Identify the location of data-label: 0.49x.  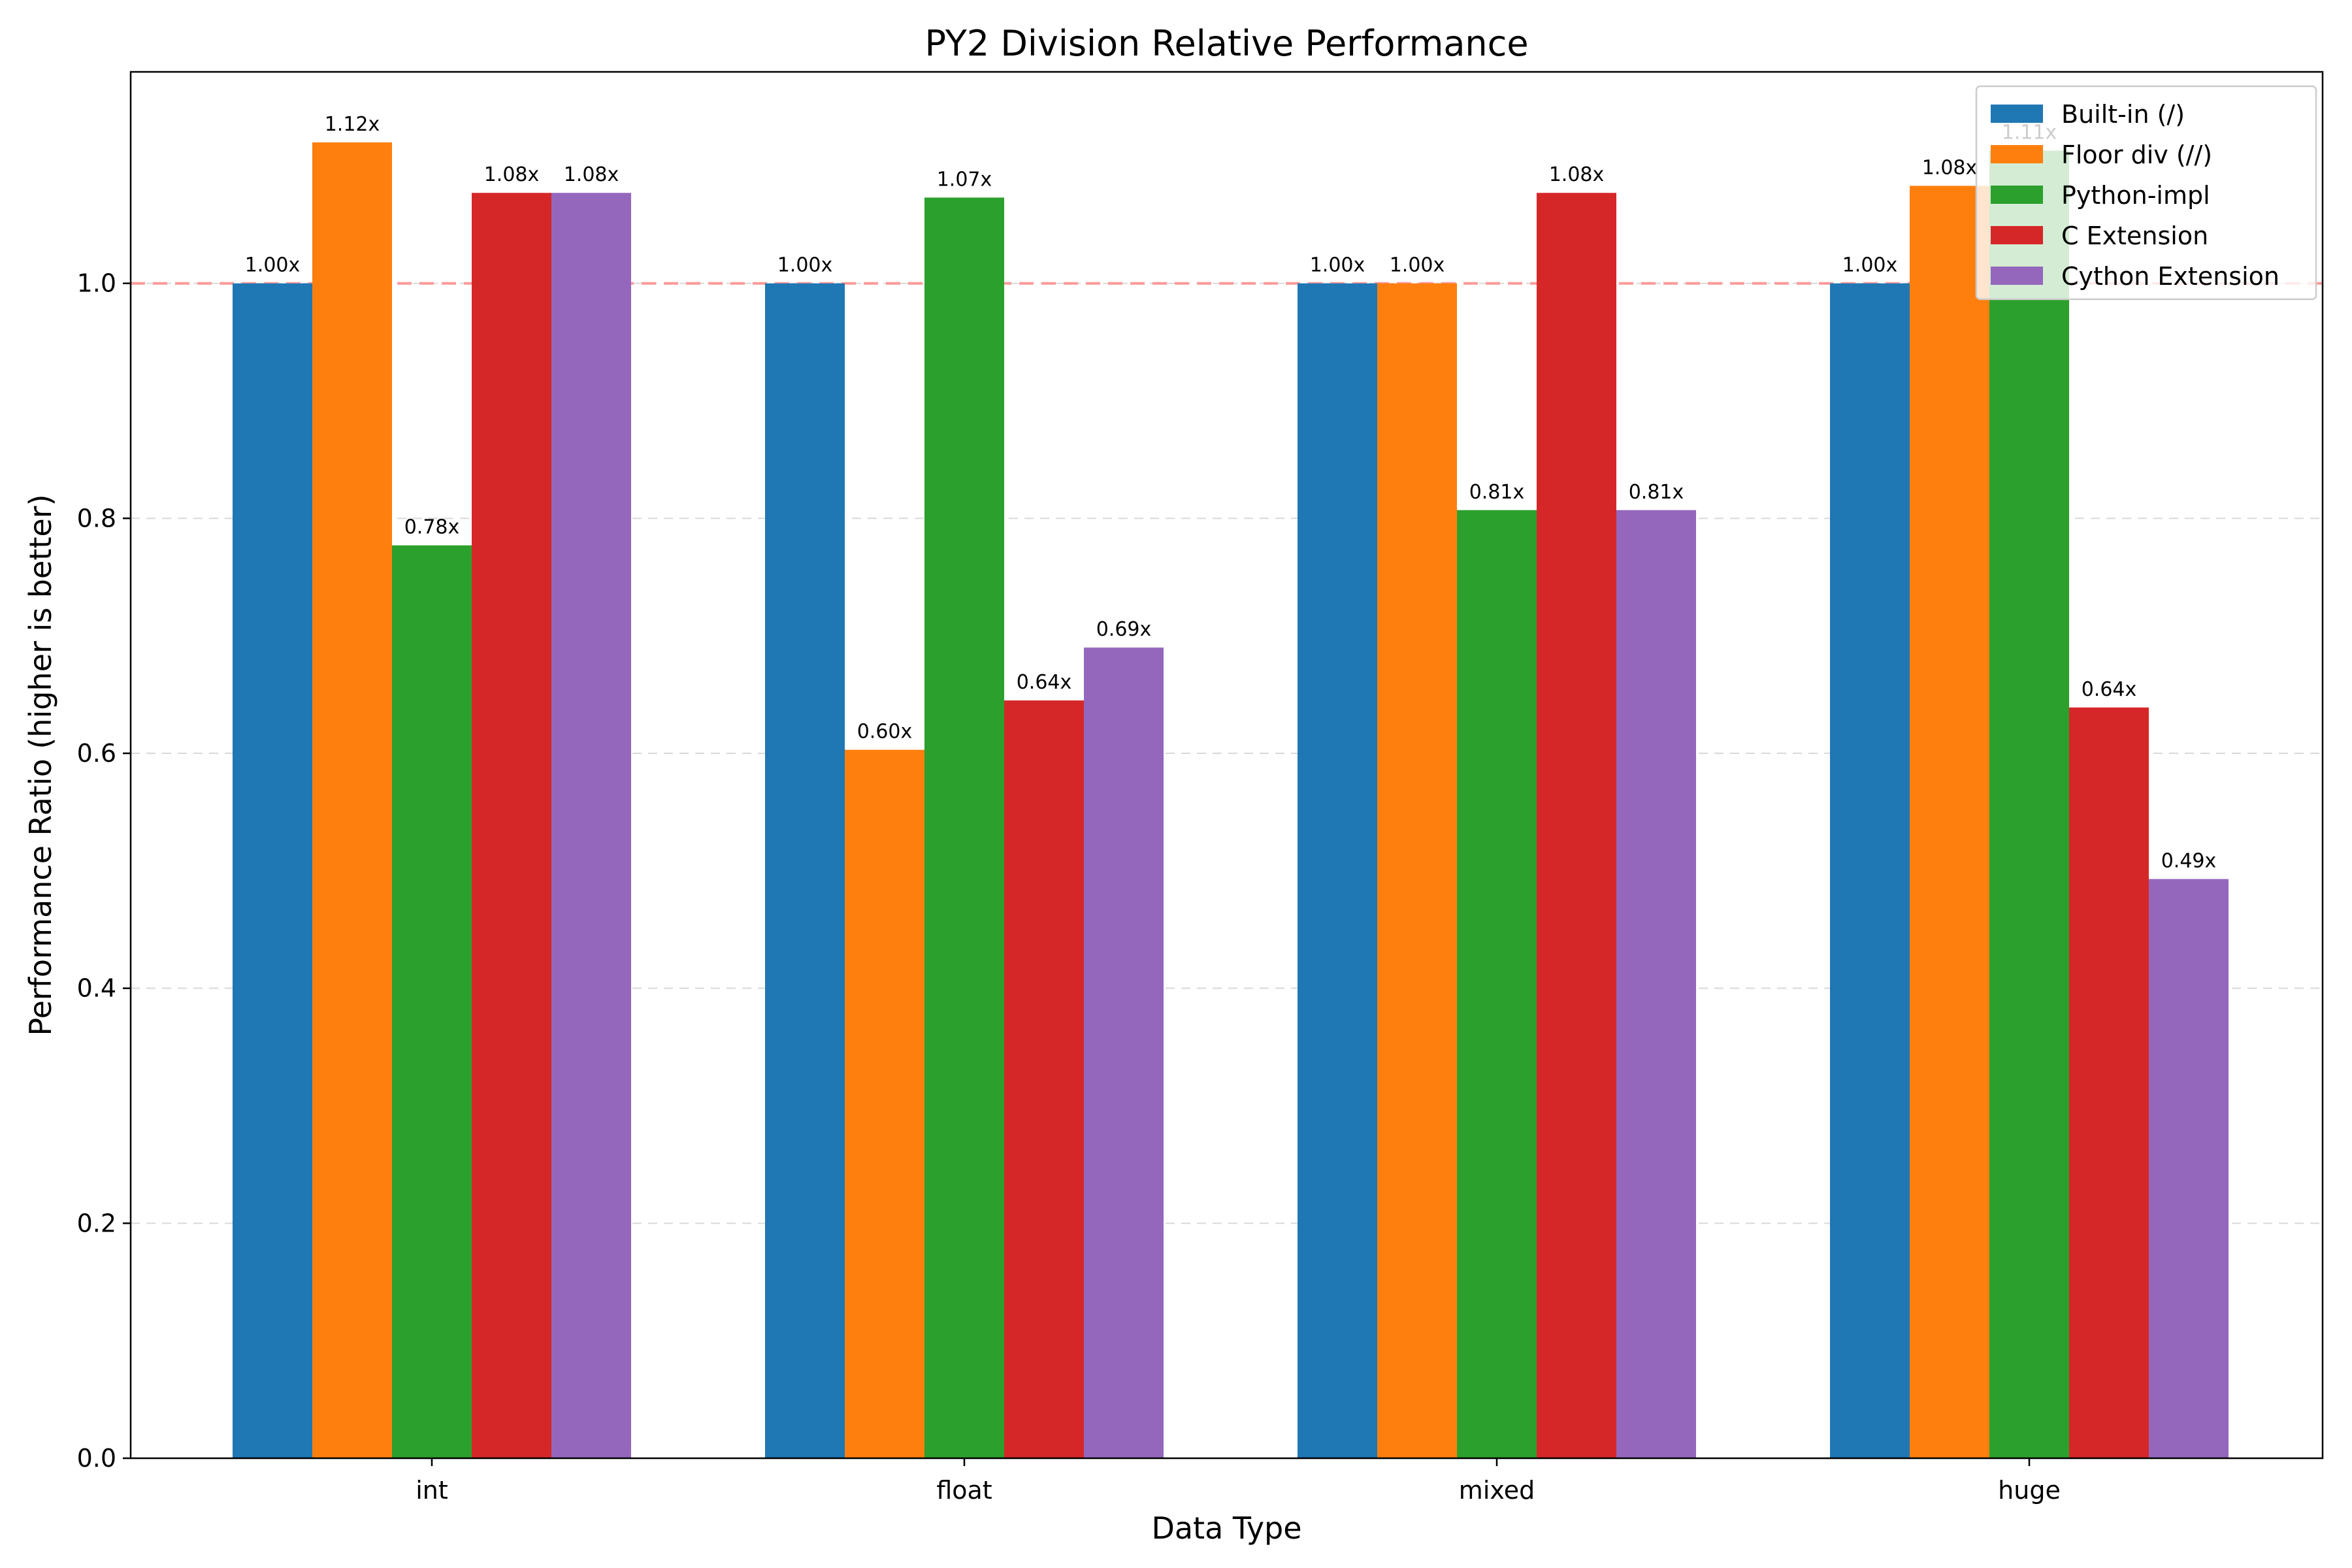
(2189, 860).